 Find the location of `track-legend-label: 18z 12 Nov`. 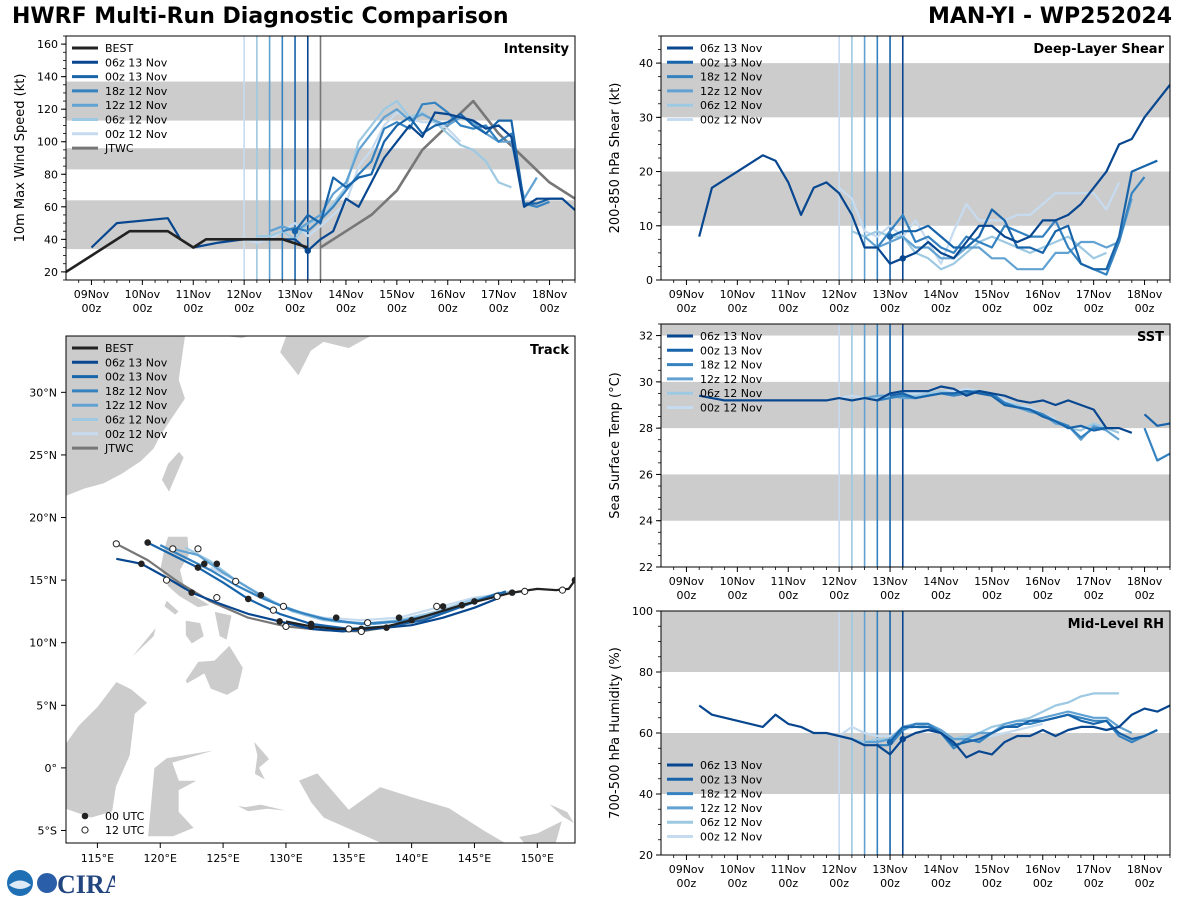

track-legend-label: 18z 12 Nov is located at coordinates (136, 391).